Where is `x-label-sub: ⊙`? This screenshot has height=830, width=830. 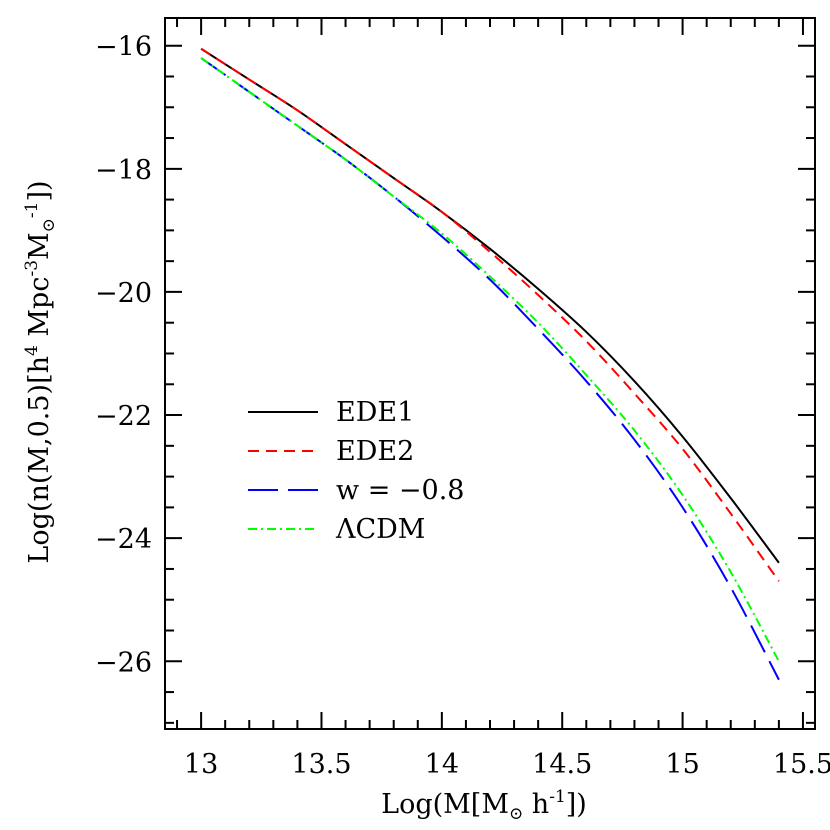 x-label-sub: ⊙ is located at coordinates (516, 814).